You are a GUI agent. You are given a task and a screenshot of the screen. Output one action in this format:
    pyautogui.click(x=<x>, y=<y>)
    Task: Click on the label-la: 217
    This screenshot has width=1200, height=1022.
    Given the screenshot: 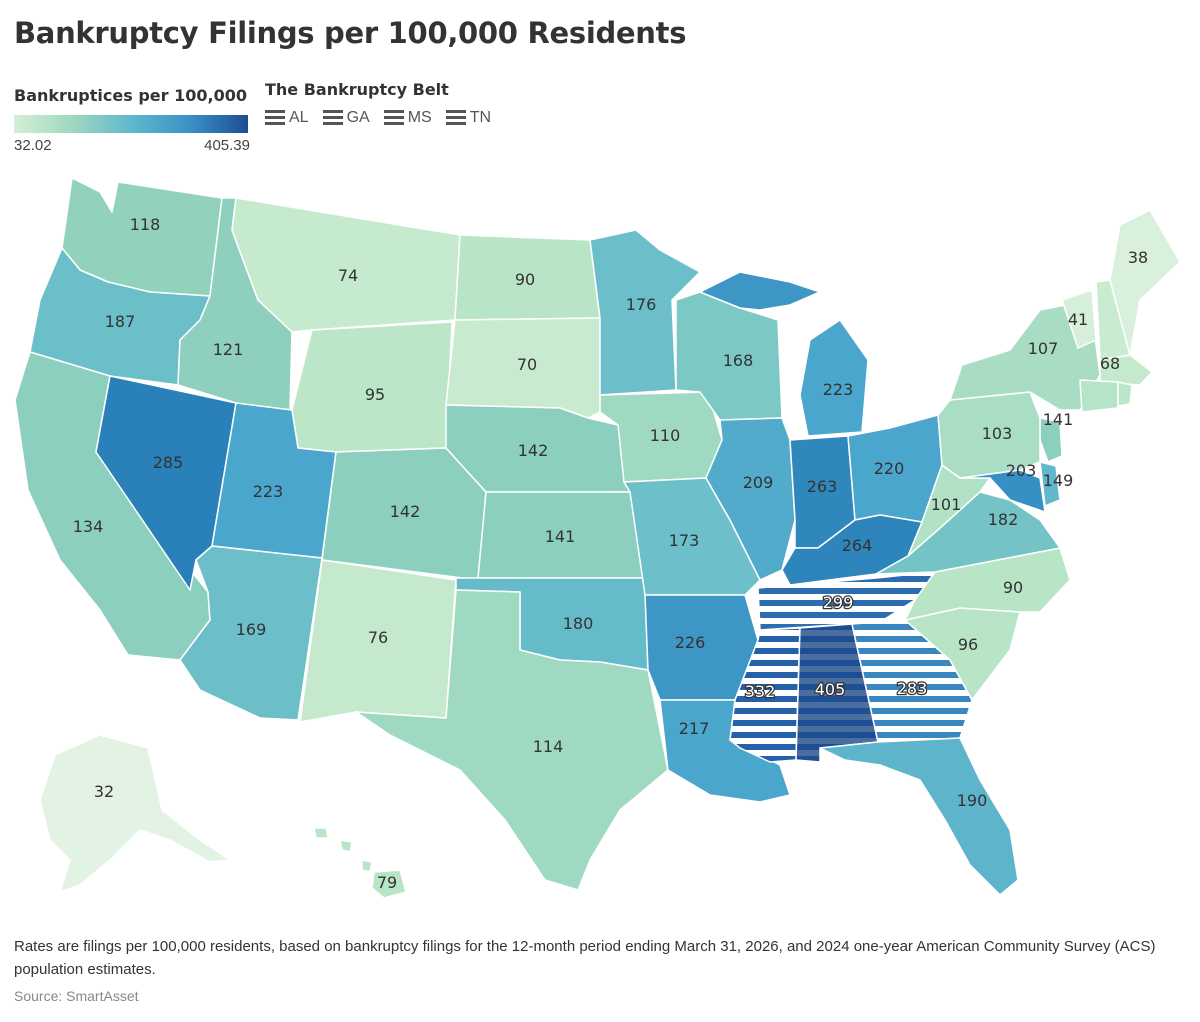 What is the action you would take?
    pyautogui.click(x=694, y=728)
    